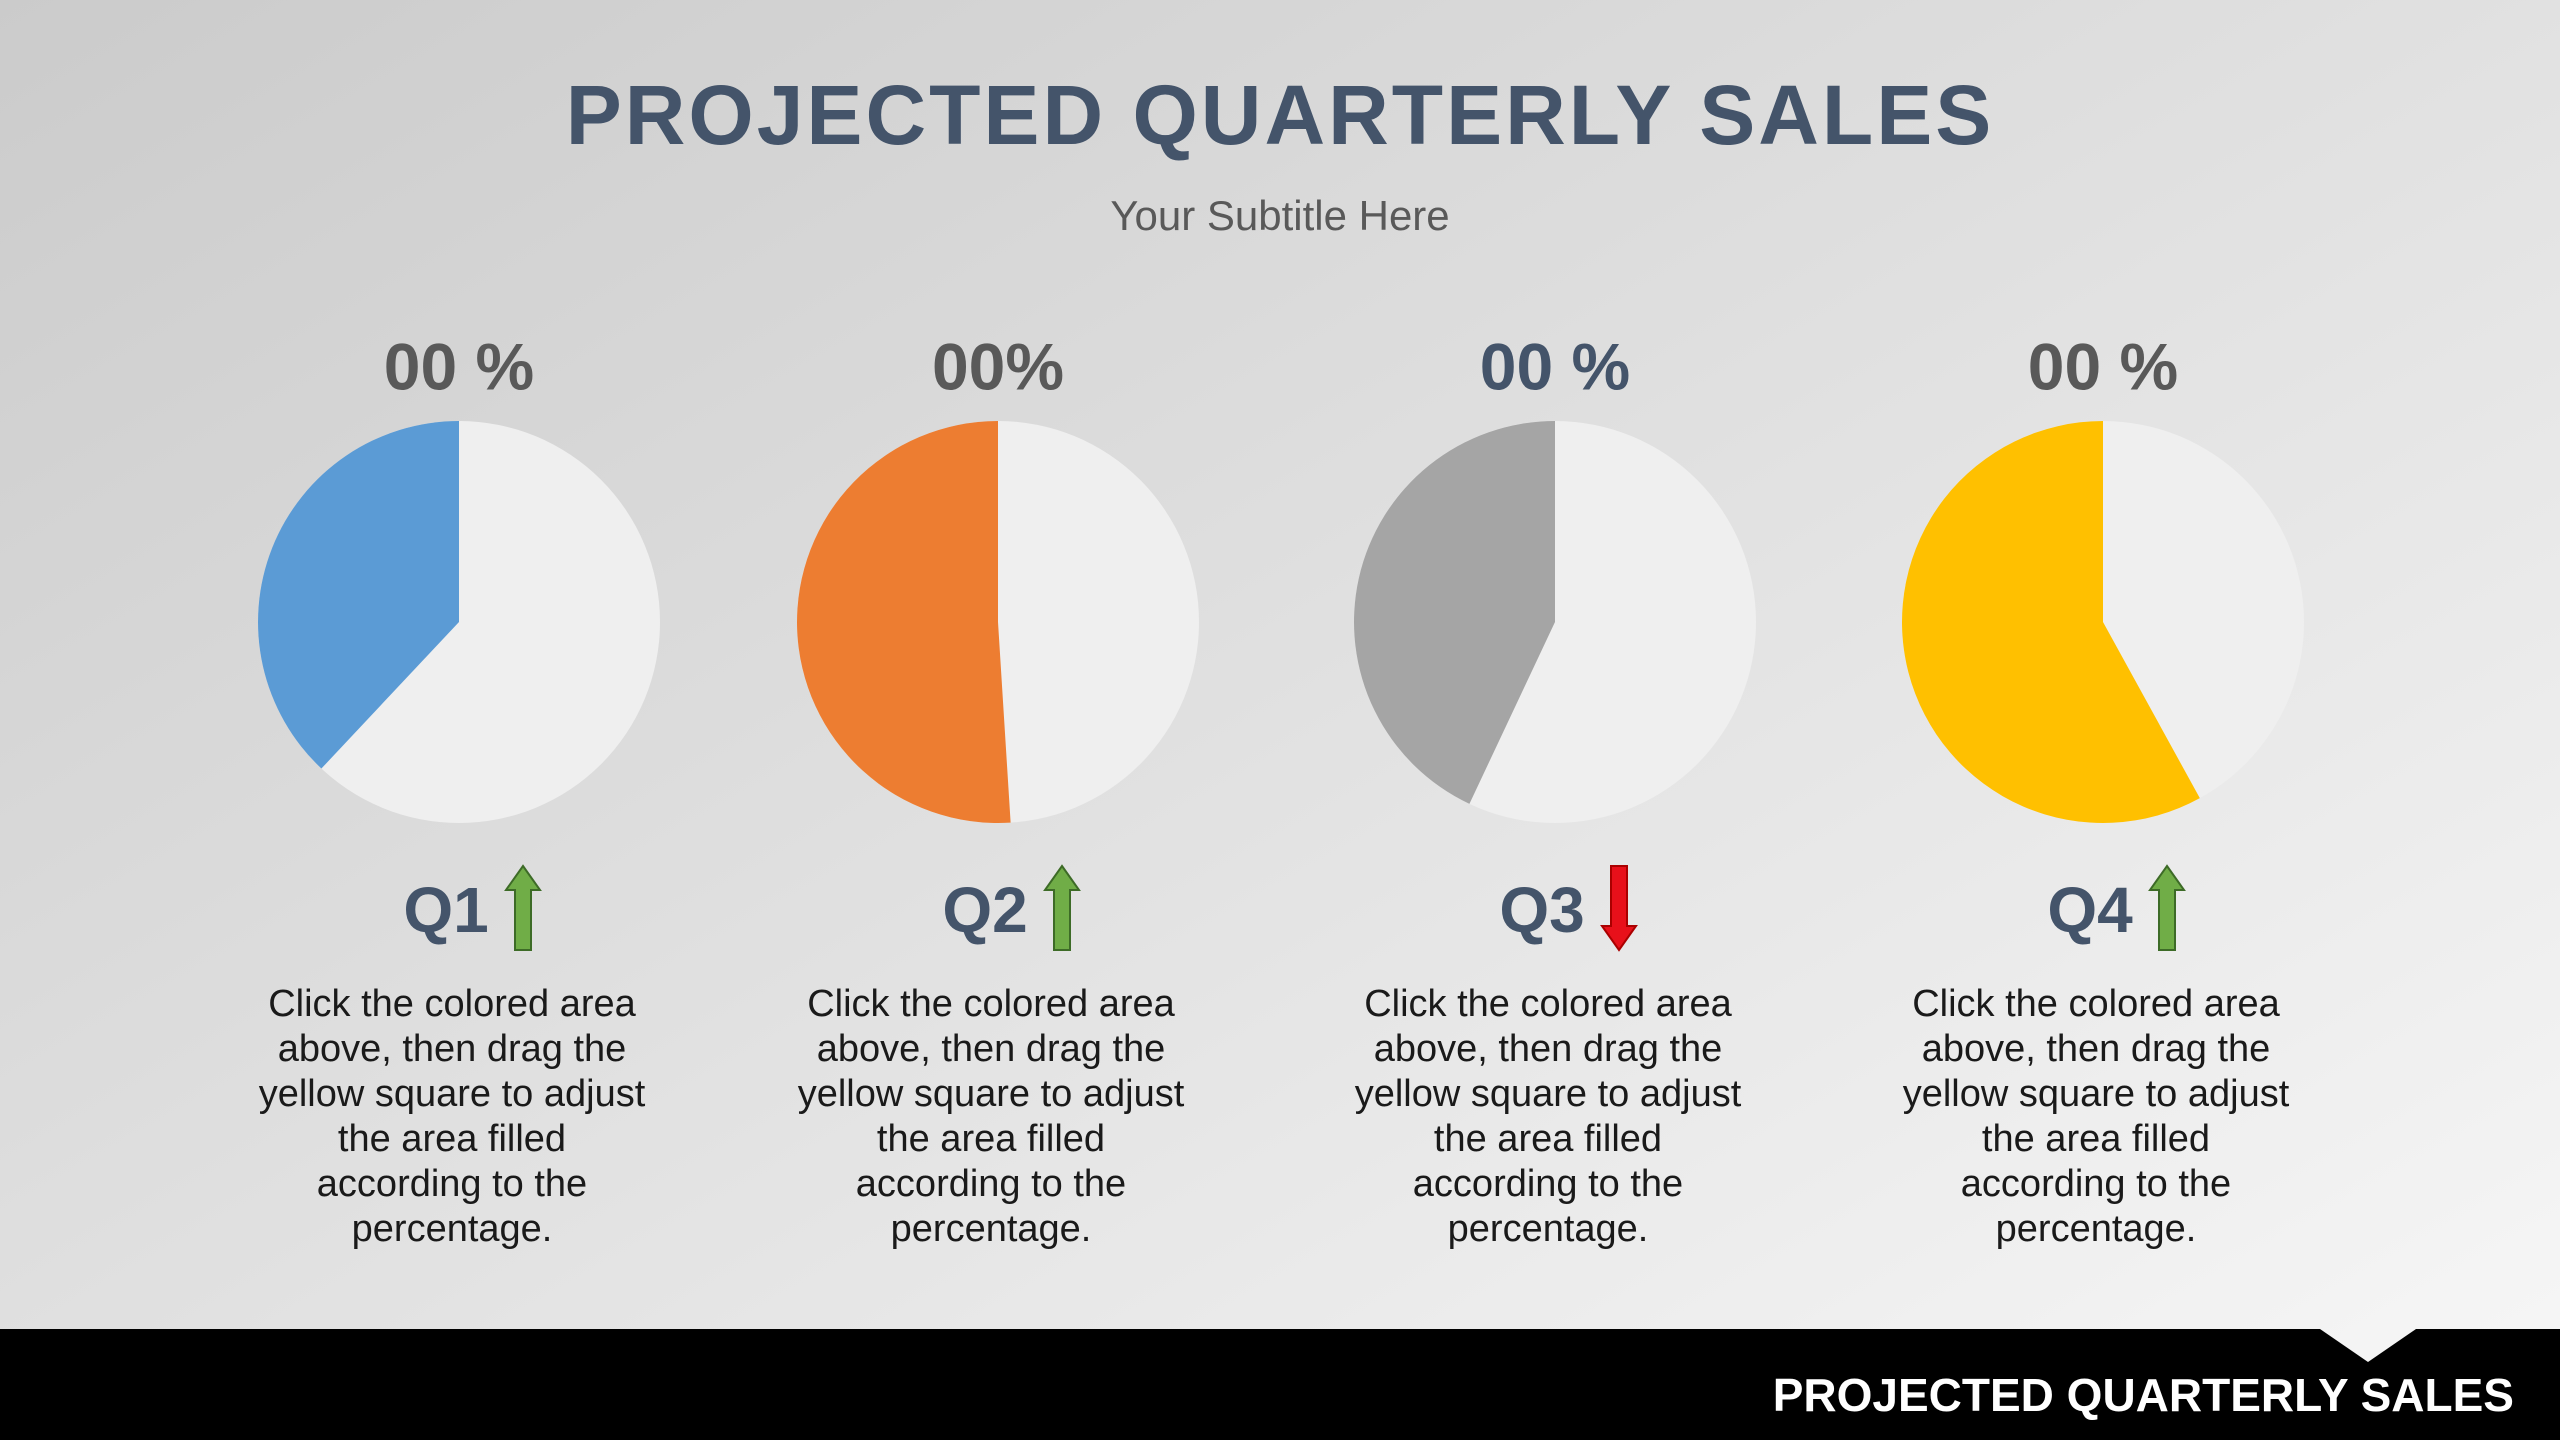  What do you see at coordinates (2090, 910) in the screenshot?
I see `quarter-label: Q4` at bounding box center [2090, 910].